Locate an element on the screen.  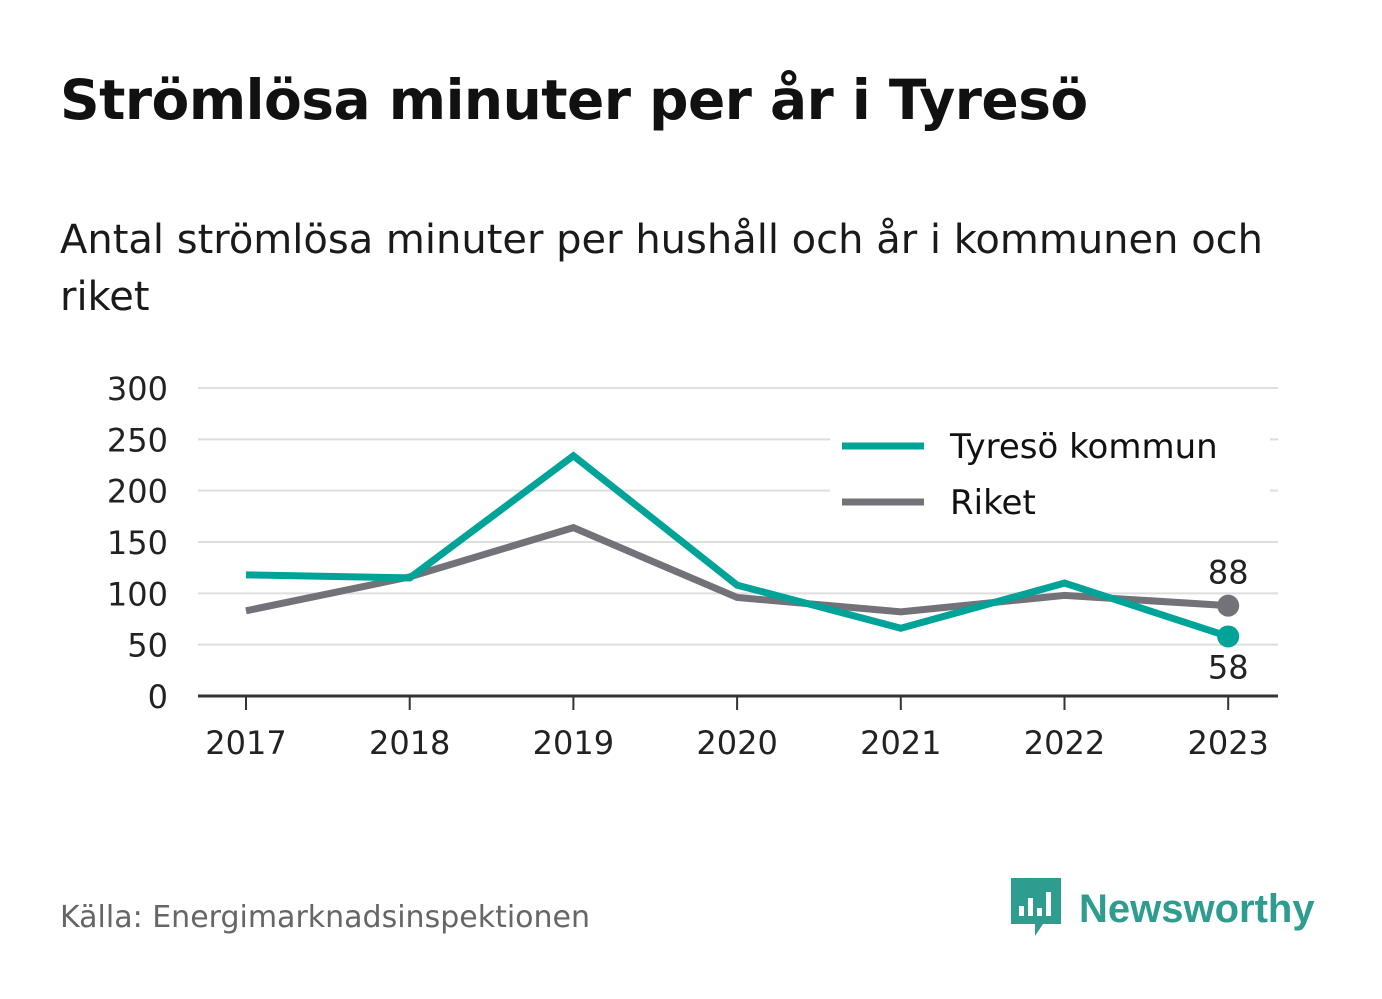
legend-label-tyreso: Tyresö kommun is located at coordinates (1083, 447).